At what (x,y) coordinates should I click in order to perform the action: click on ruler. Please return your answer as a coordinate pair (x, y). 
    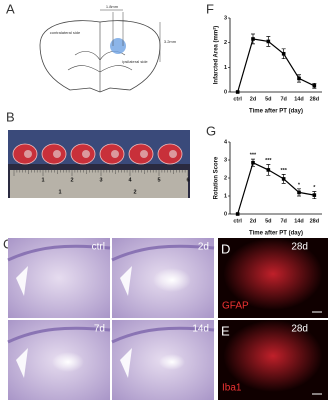
    Looking at the image, I should click on (99, 184).